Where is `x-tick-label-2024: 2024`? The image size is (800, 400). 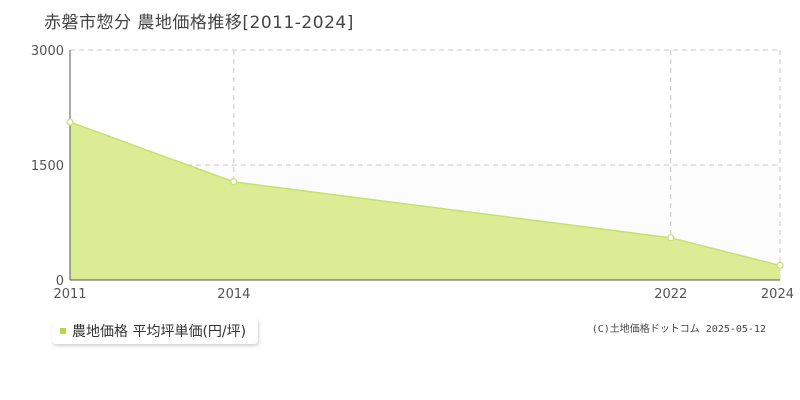
x-tick-label-2024: 2024 is located at coordinates (777, 294).